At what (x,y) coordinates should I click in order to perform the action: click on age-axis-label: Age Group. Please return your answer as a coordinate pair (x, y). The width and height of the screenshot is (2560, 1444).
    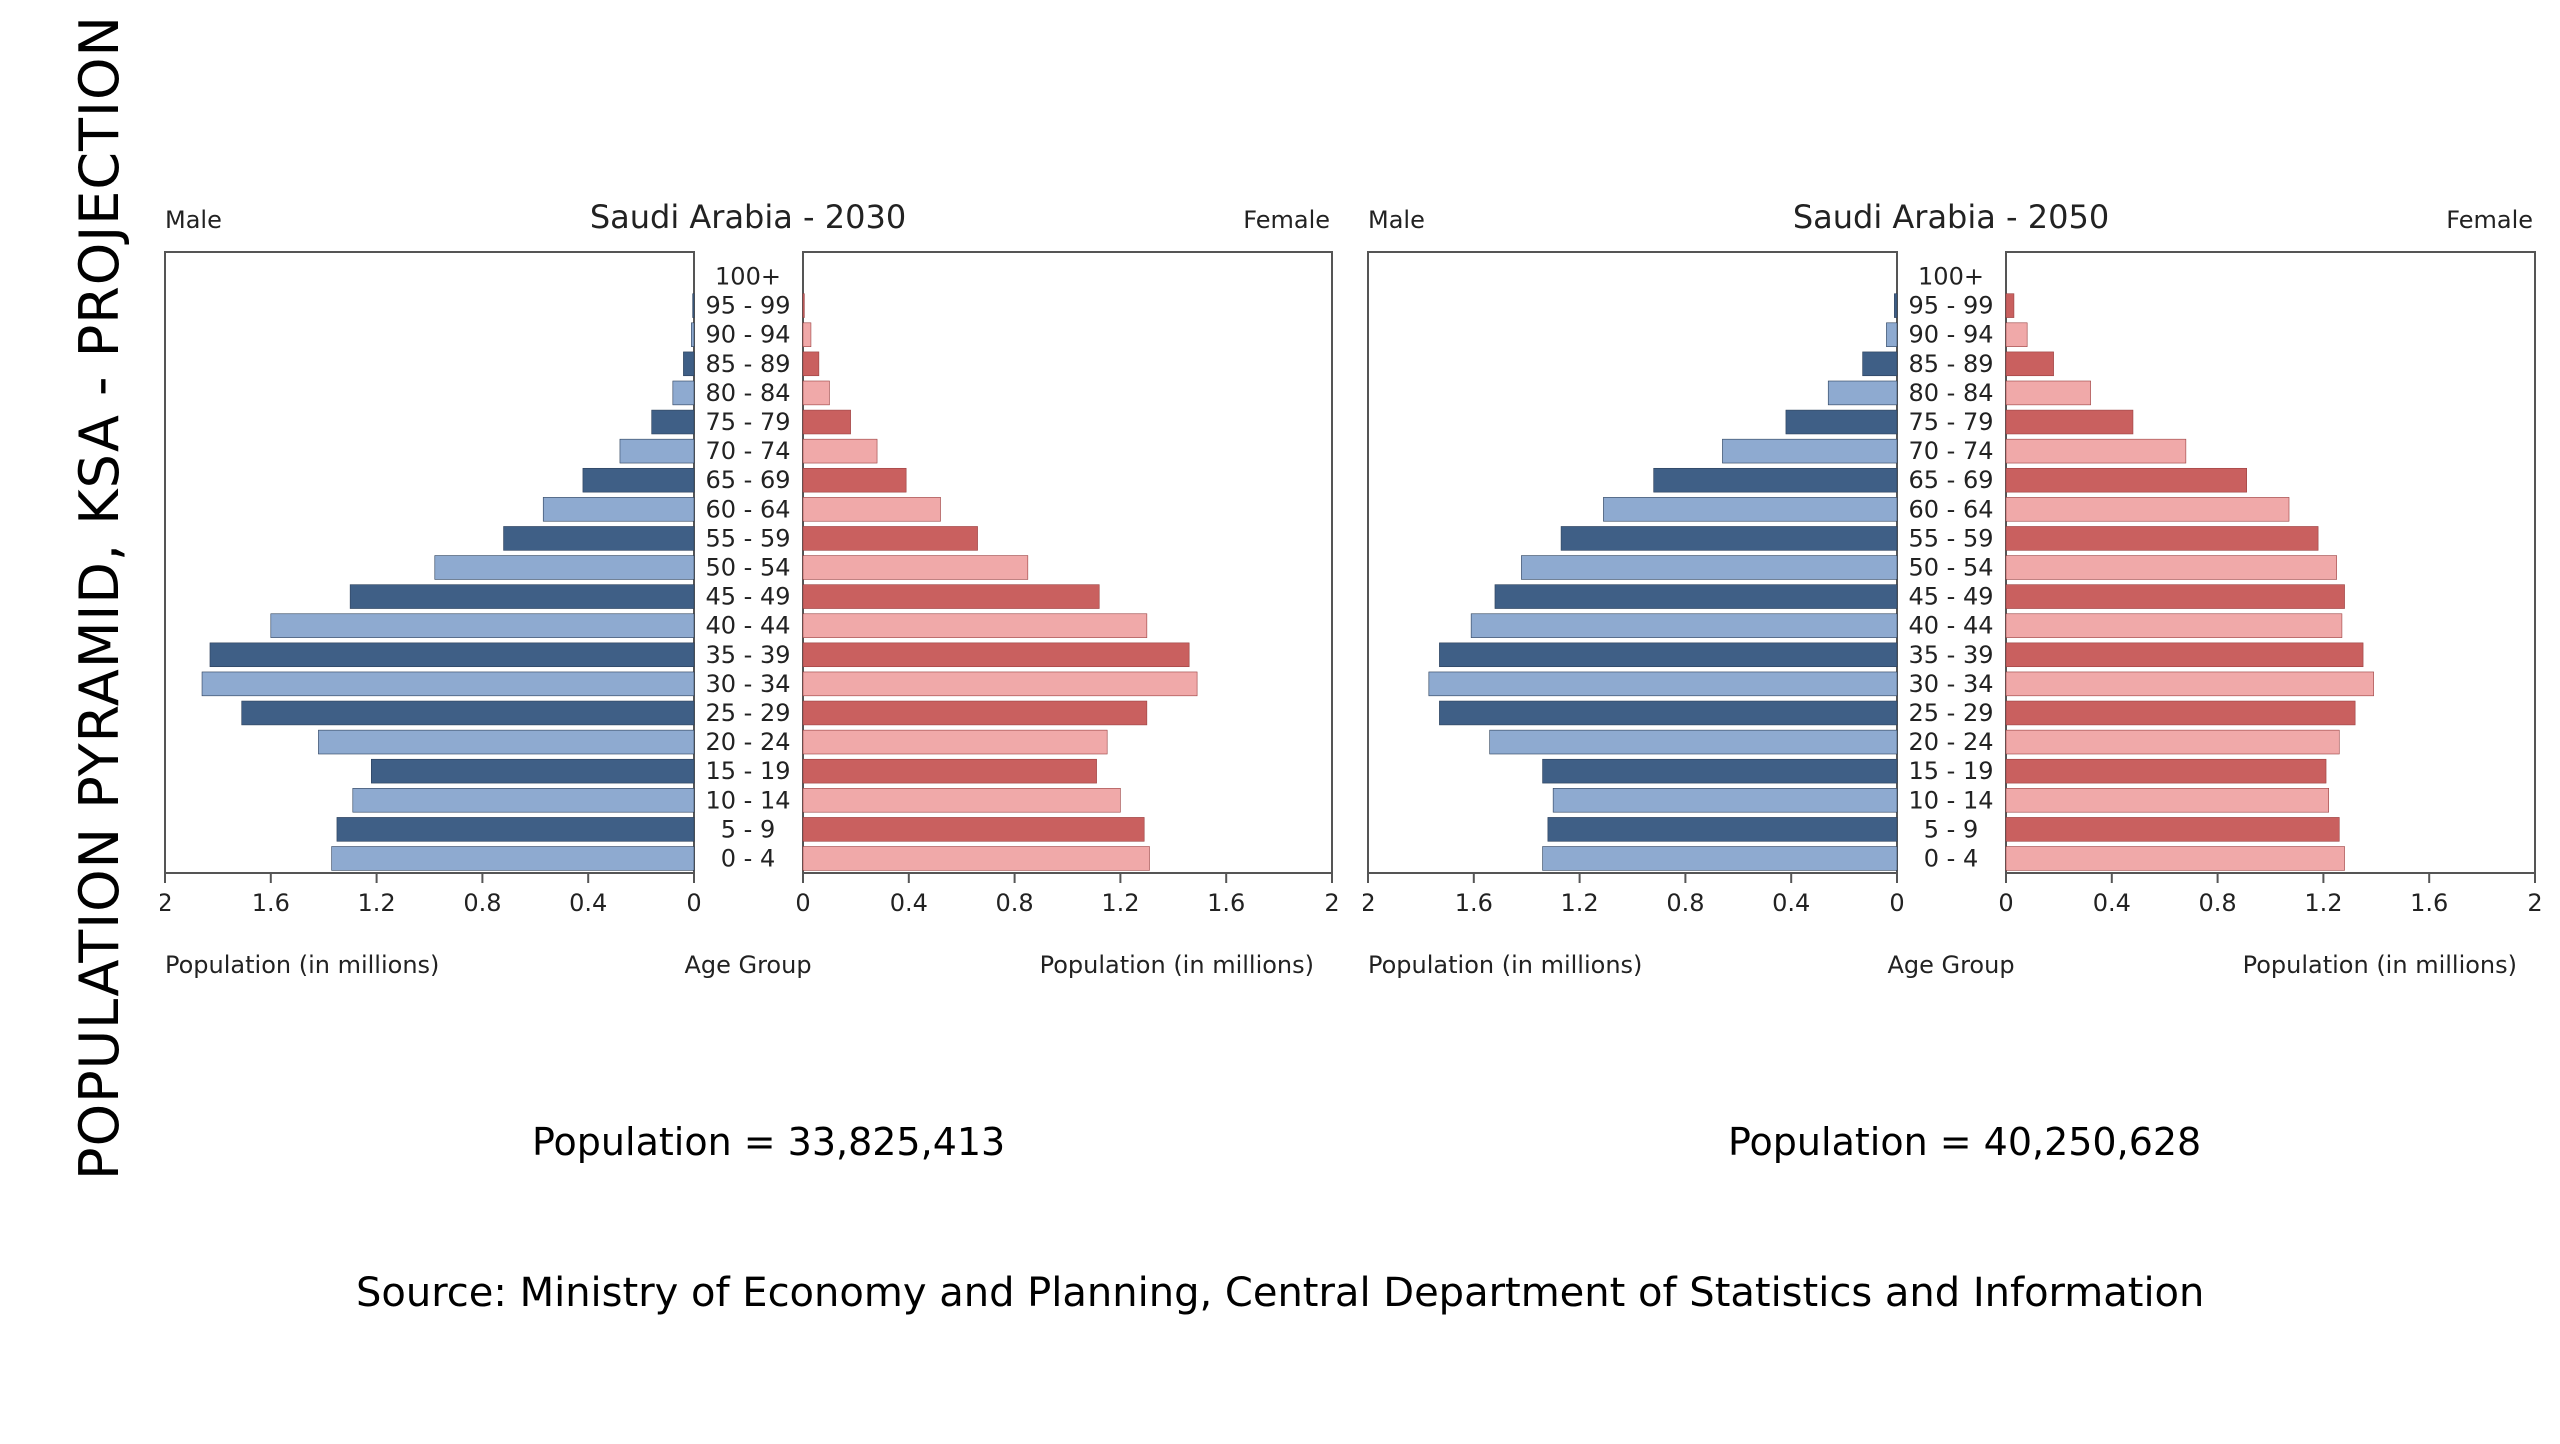
    Looking at the image, I should click on (747, 965).